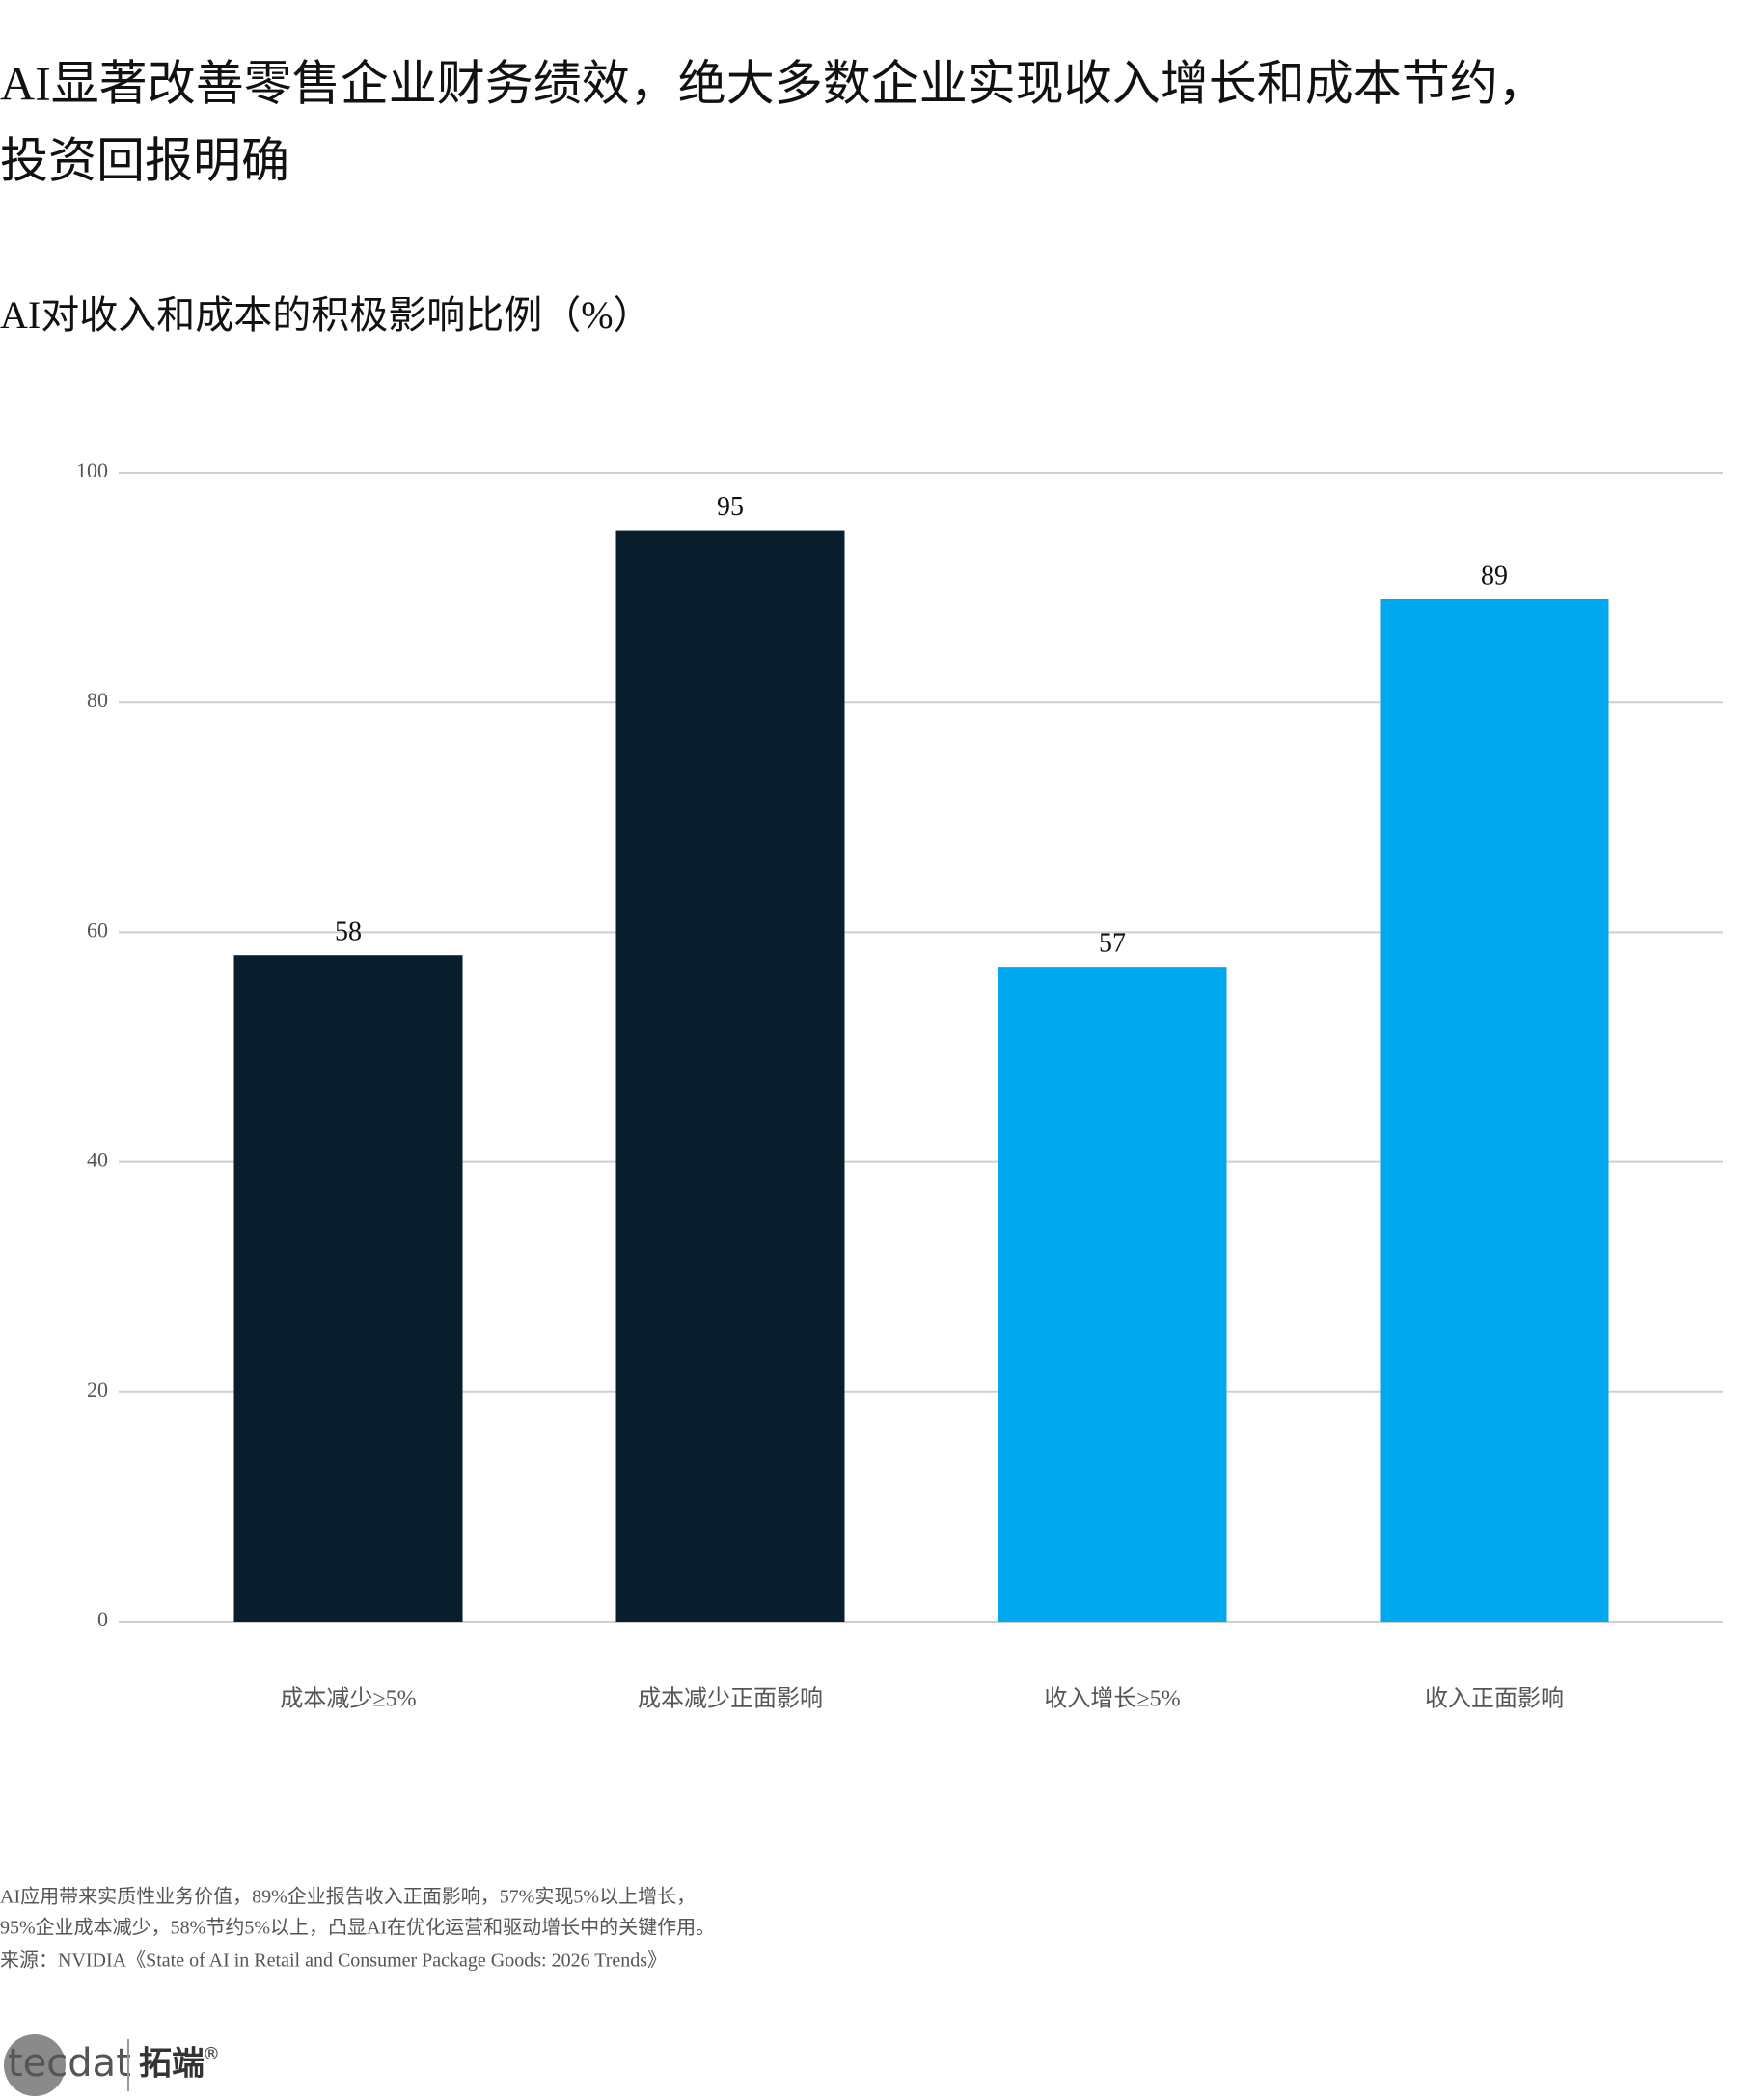 This screenshot has width=1750, height=2100. I want to click on y-tick-label: 0, so click(102, 1619).